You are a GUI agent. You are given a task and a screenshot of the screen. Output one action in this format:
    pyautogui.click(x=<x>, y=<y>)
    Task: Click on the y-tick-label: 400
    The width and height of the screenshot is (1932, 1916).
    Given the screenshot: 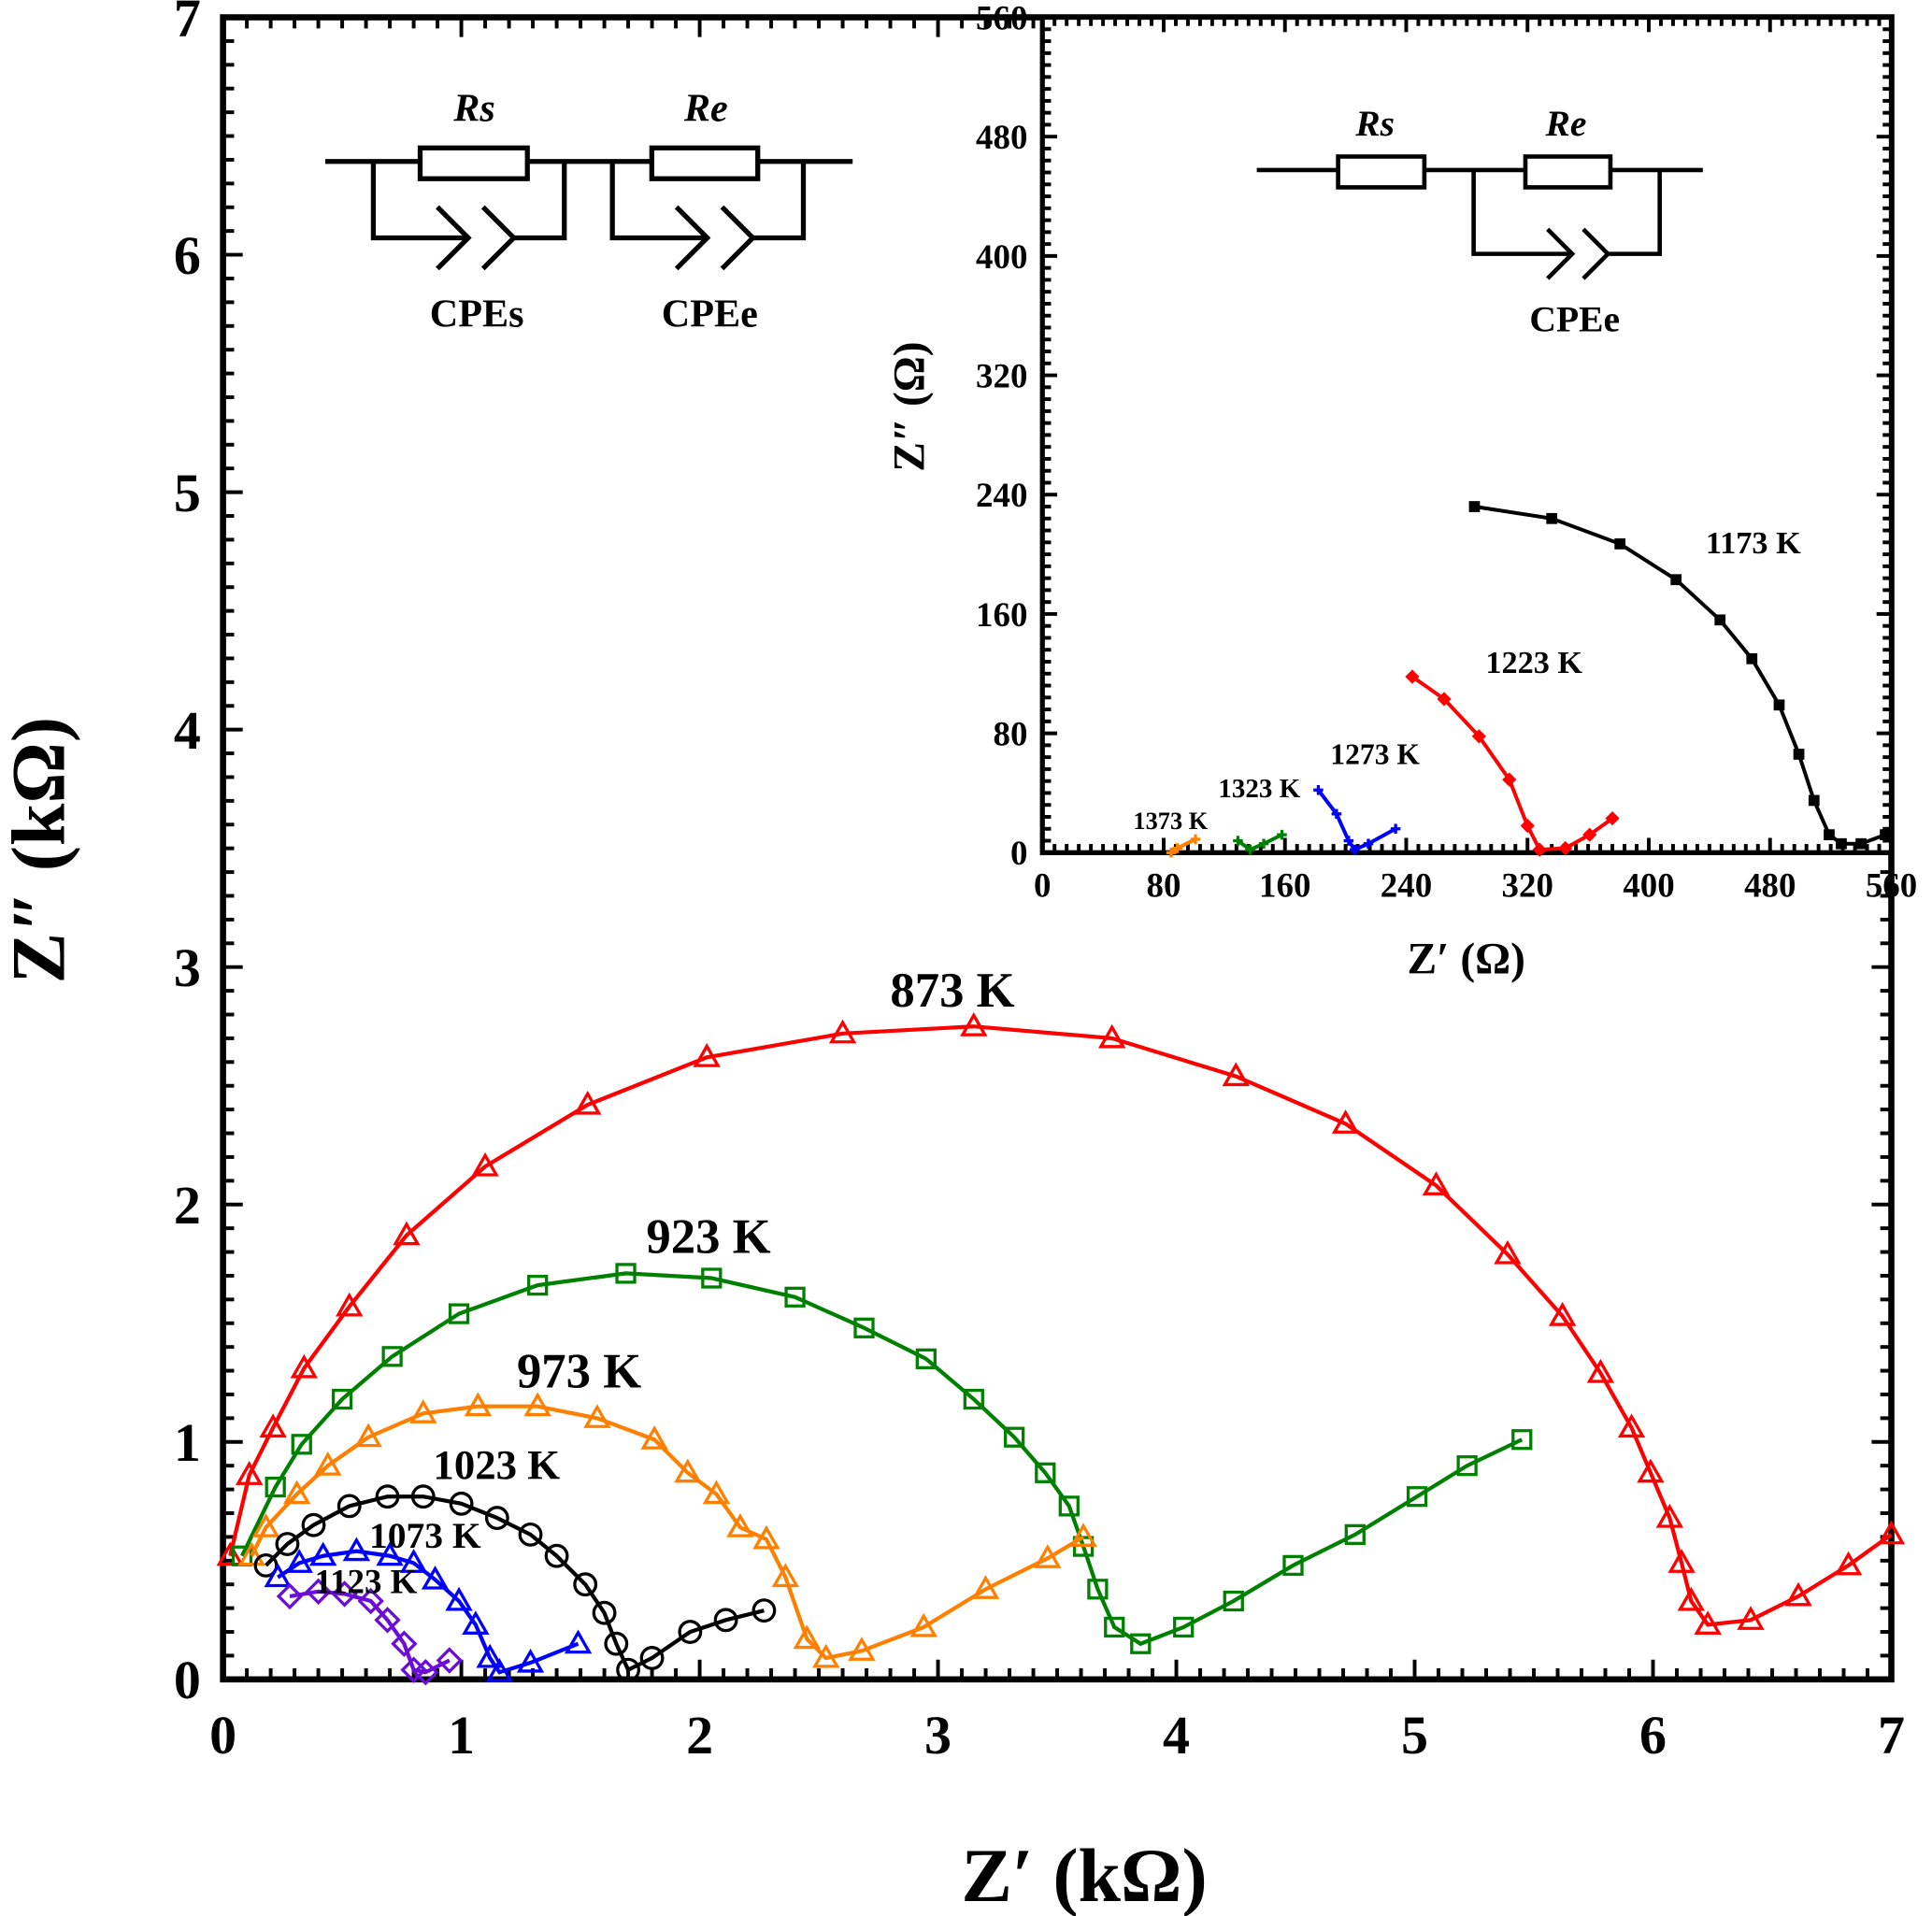 What is the action you would take?
    pyautogui.click(x=1001, y=257)
    